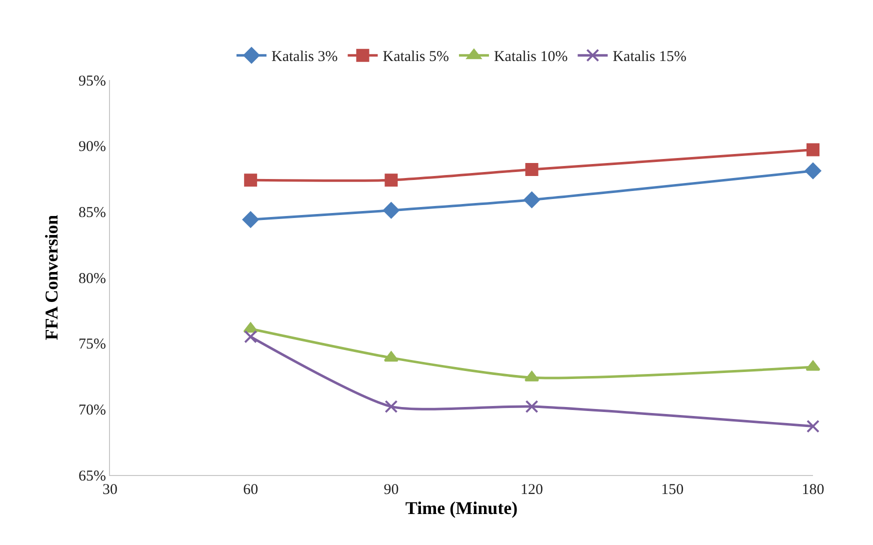 The height and width of the screenshot is (545, 873). Describe the element at coordinates (250, 490) in the screenshot. I see `x-tick-label: 60` at that location.